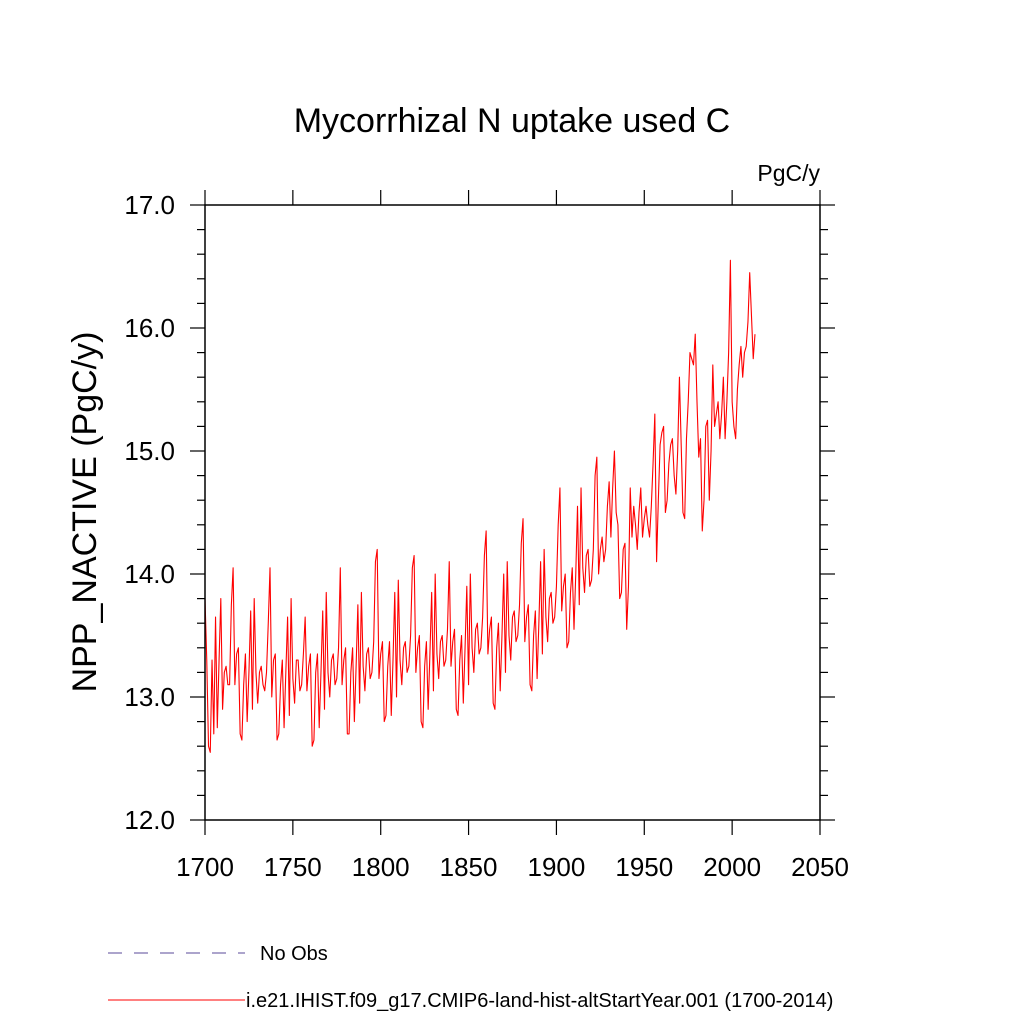 The width and height of the screenshot is (1024, 1024). Describe the element at coordinates (788, 173) in the screenshot. I see `units-label: PgC/y` at that location.